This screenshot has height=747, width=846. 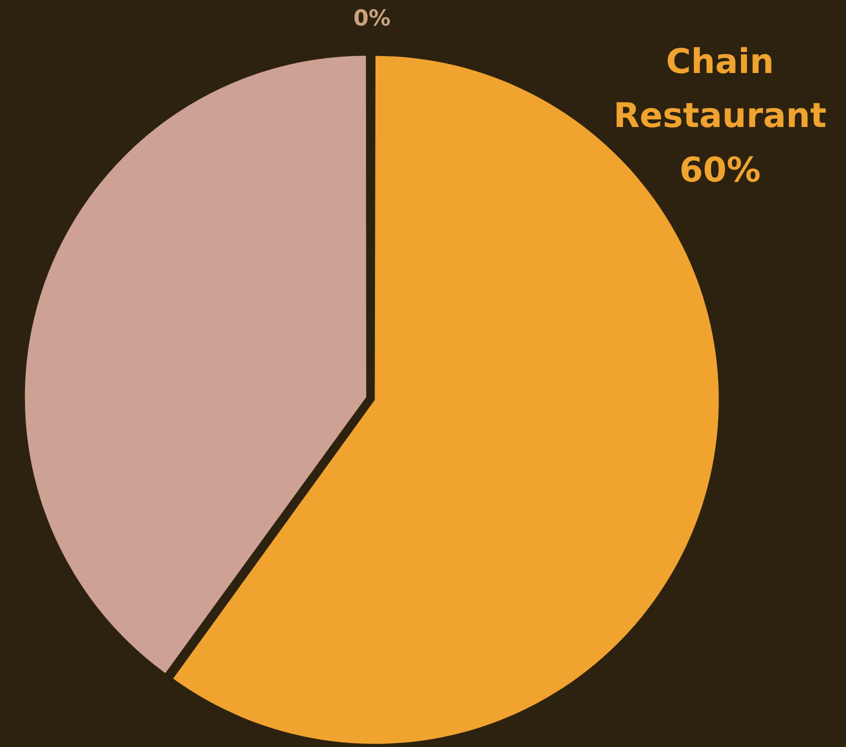 What do you see at coordinates (372, 19) in the screenshot?
I see `text: 0%` at bounding box center [372, 19].